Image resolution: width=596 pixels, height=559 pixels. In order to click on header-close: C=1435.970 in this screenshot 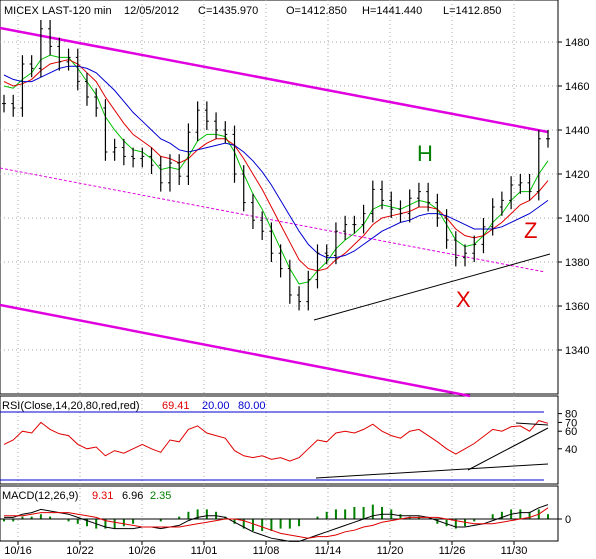, I will do `click(228, 11)`.